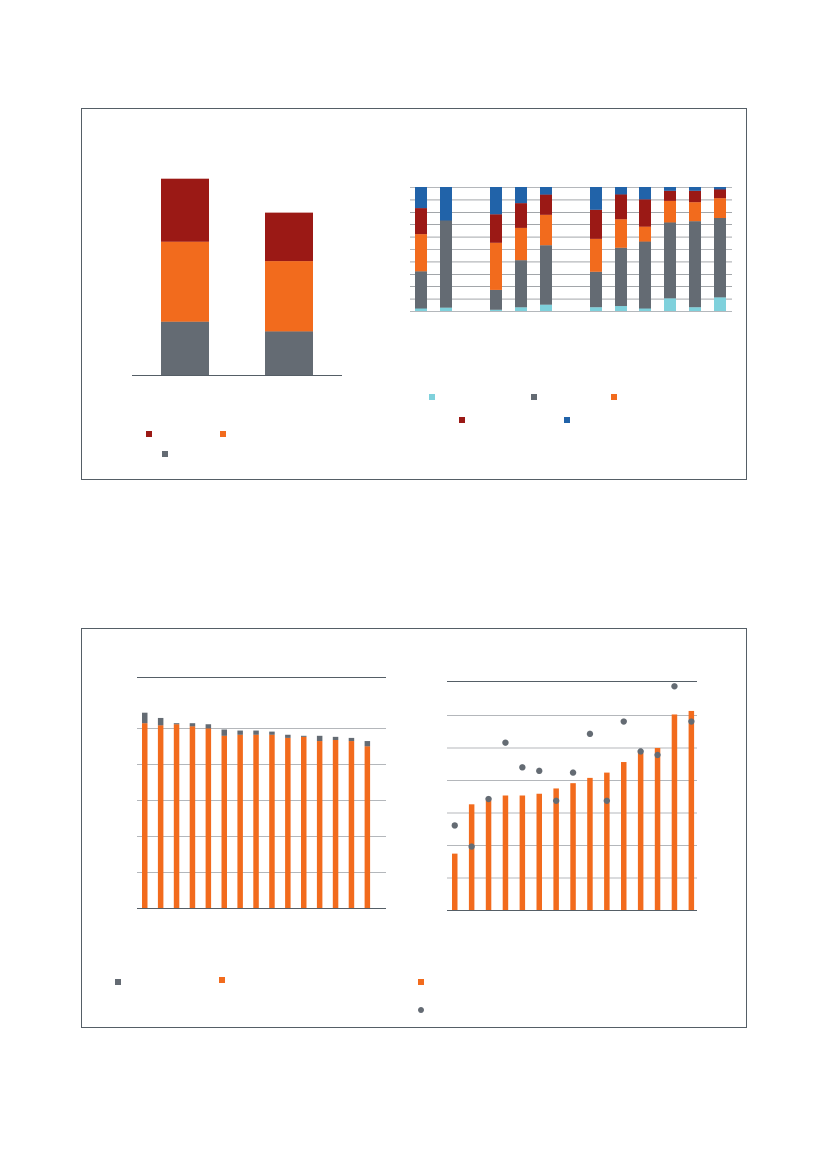 Image resolution: width=827 pixels, height=1169 pixels. I want to click on chart-3-stacked-bars, so click(261, 793).